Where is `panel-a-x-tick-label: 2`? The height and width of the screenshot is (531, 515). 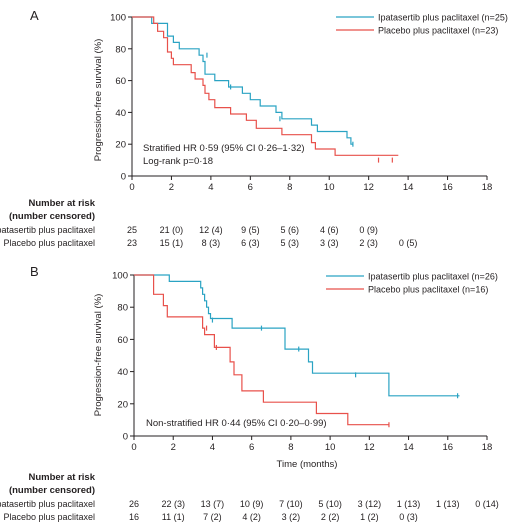
panel-a-x-tick-label: 2 is located at coordinates (171, 187).